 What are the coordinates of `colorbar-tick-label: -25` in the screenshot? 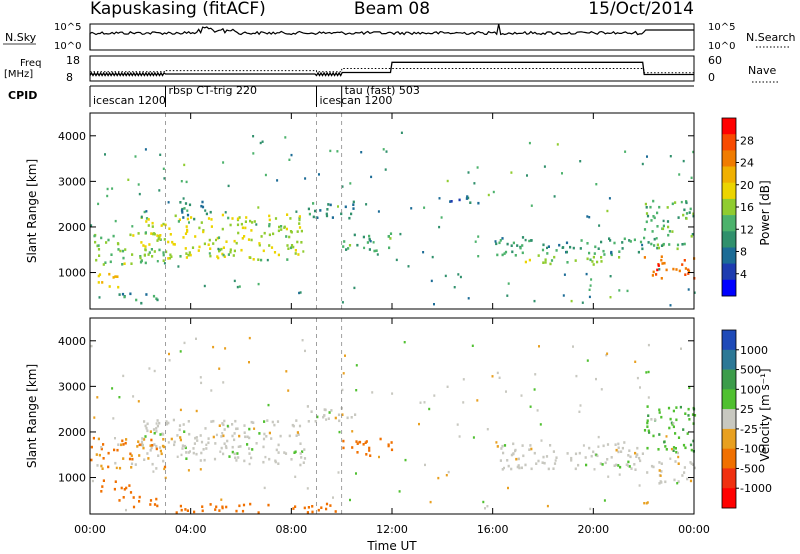 It's located at (749, 429).